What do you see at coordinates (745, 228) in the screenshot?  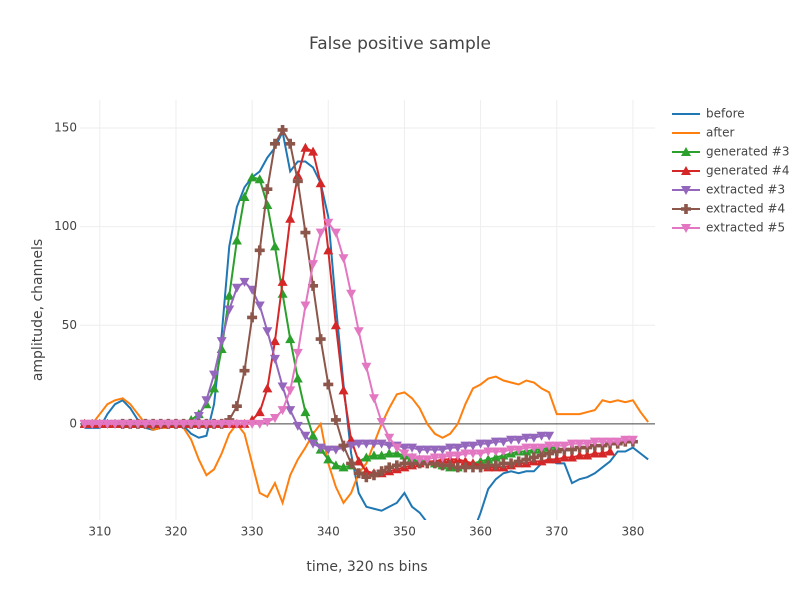 I see `legend-label: extracted #5` at bounding box center [745, 228].